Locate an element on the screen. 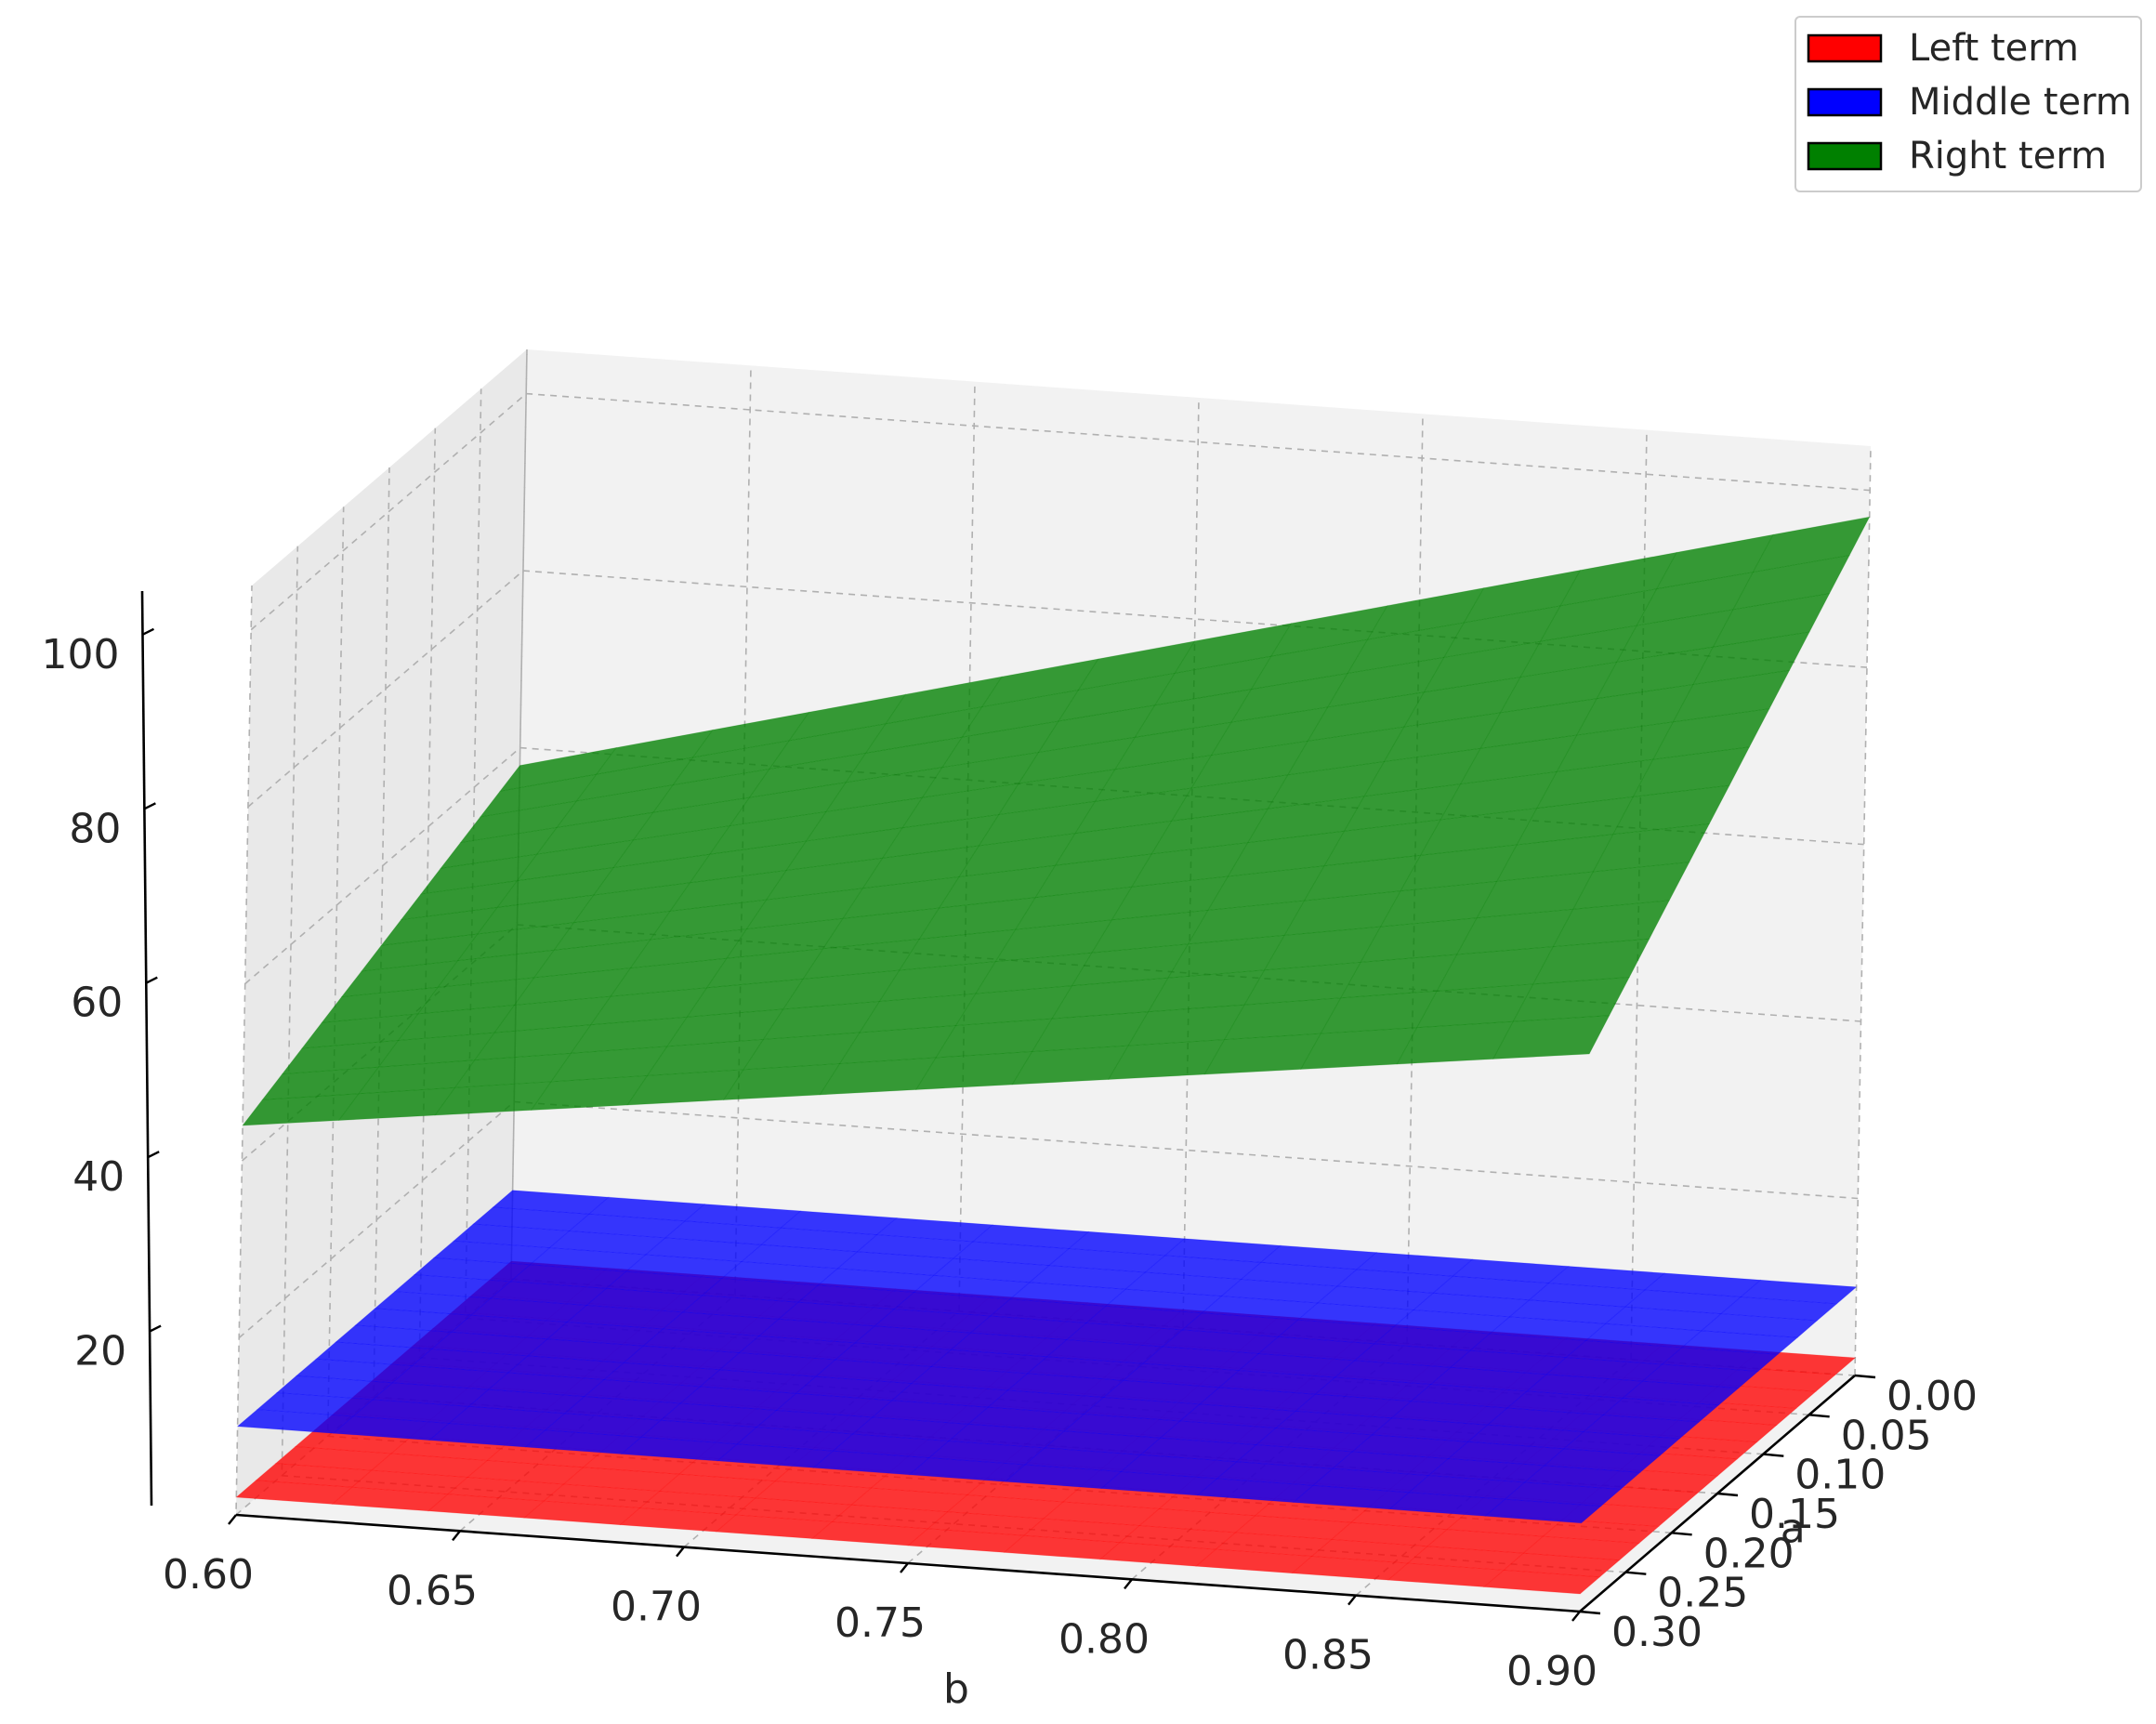 The height and width of the screenshot is (1724, 2156). legend-label-right-term: Right term is located at coordinates (2008, 156).